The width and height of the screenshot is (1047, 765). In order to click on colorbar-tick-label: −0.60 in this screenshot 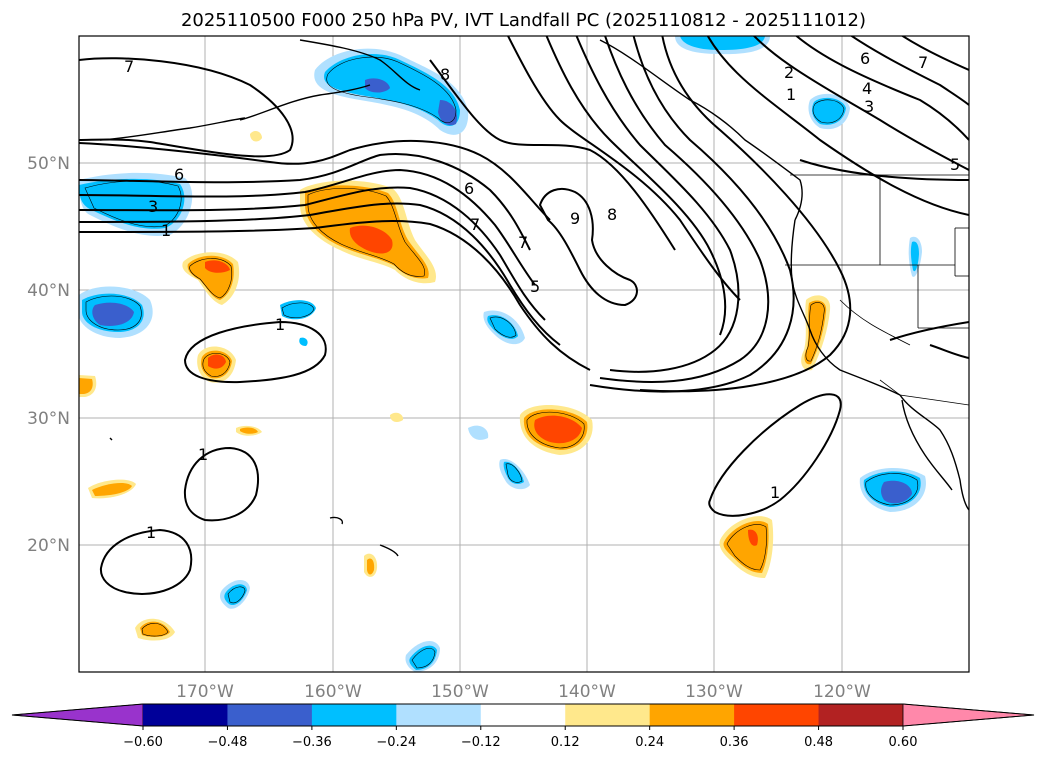, I will do `click(143, 742)`.